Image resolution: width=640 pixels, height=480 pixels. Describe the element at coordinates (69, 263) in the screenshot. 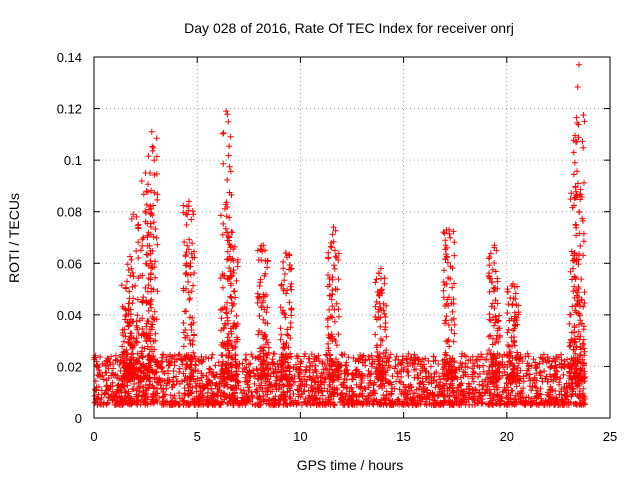

I see `y-tick-label: 0.06` at that location.